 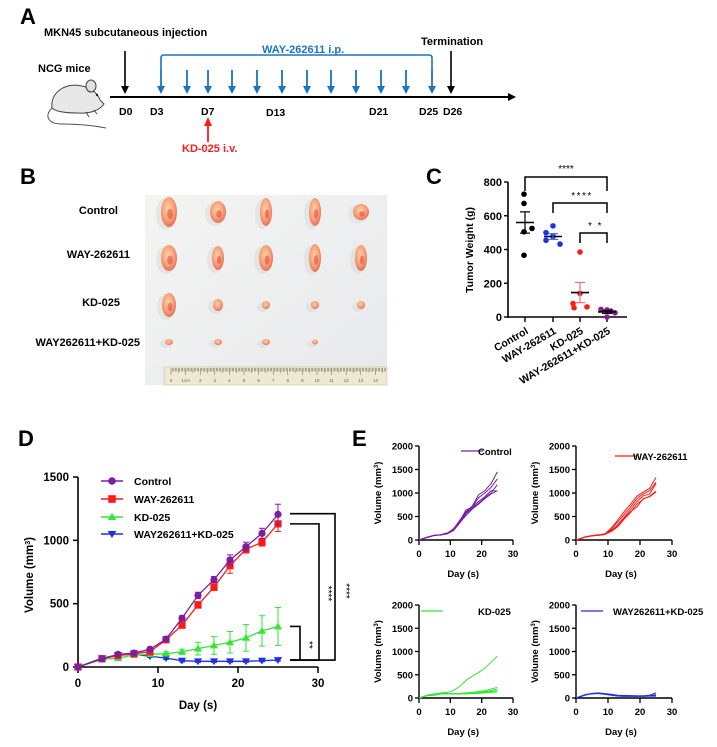 I want to click on legend: Control WAY-262611 KD-025 WAY262611+KD-025, so click(x=167, y=508).